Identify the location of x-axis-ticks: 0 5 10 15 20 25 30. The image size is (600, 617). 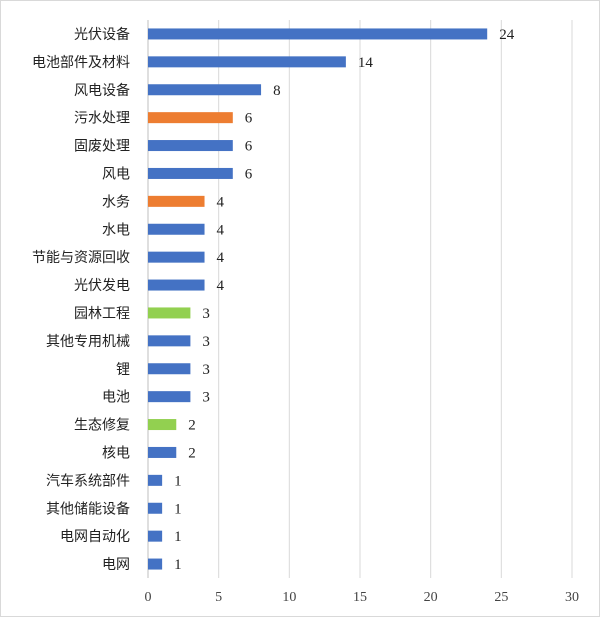
(362, 597).